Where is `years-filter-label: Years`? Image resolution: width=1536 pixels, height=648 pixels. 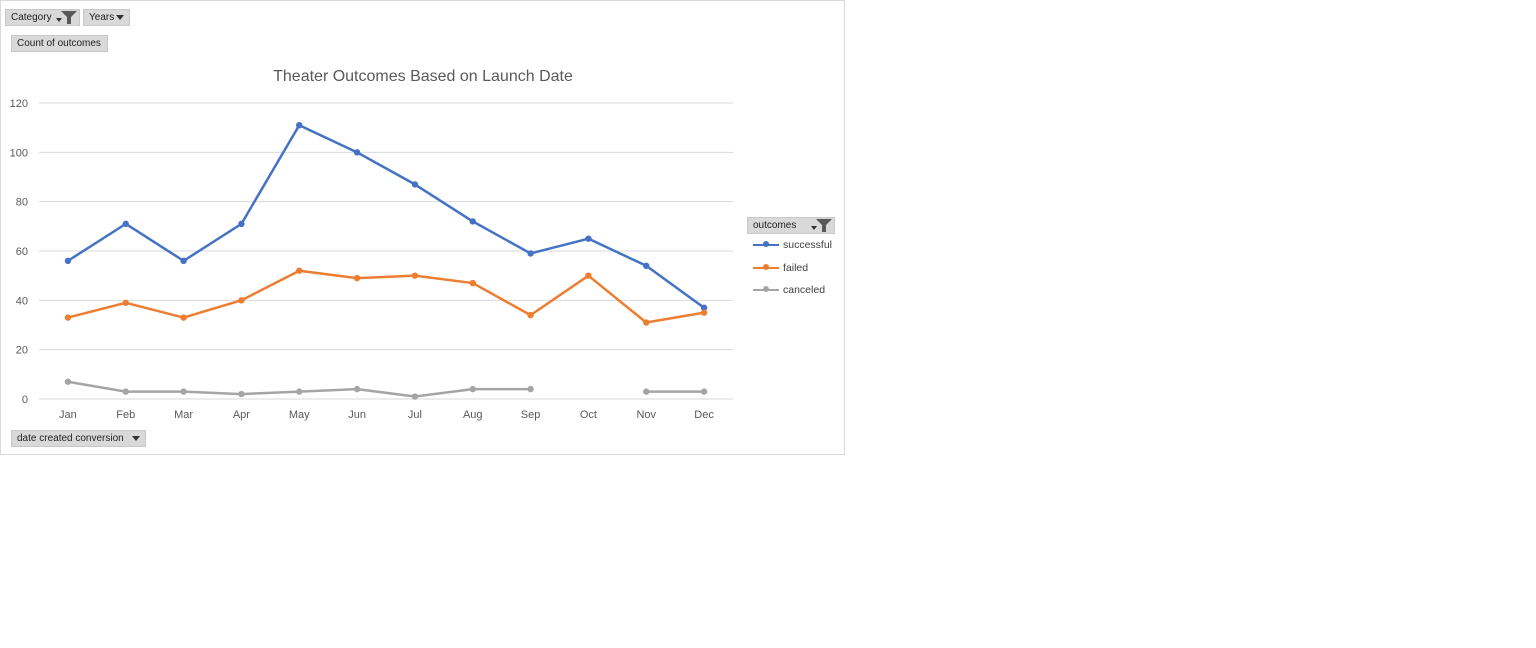
years-filter-label: Years is located at coordinates (102, 17).